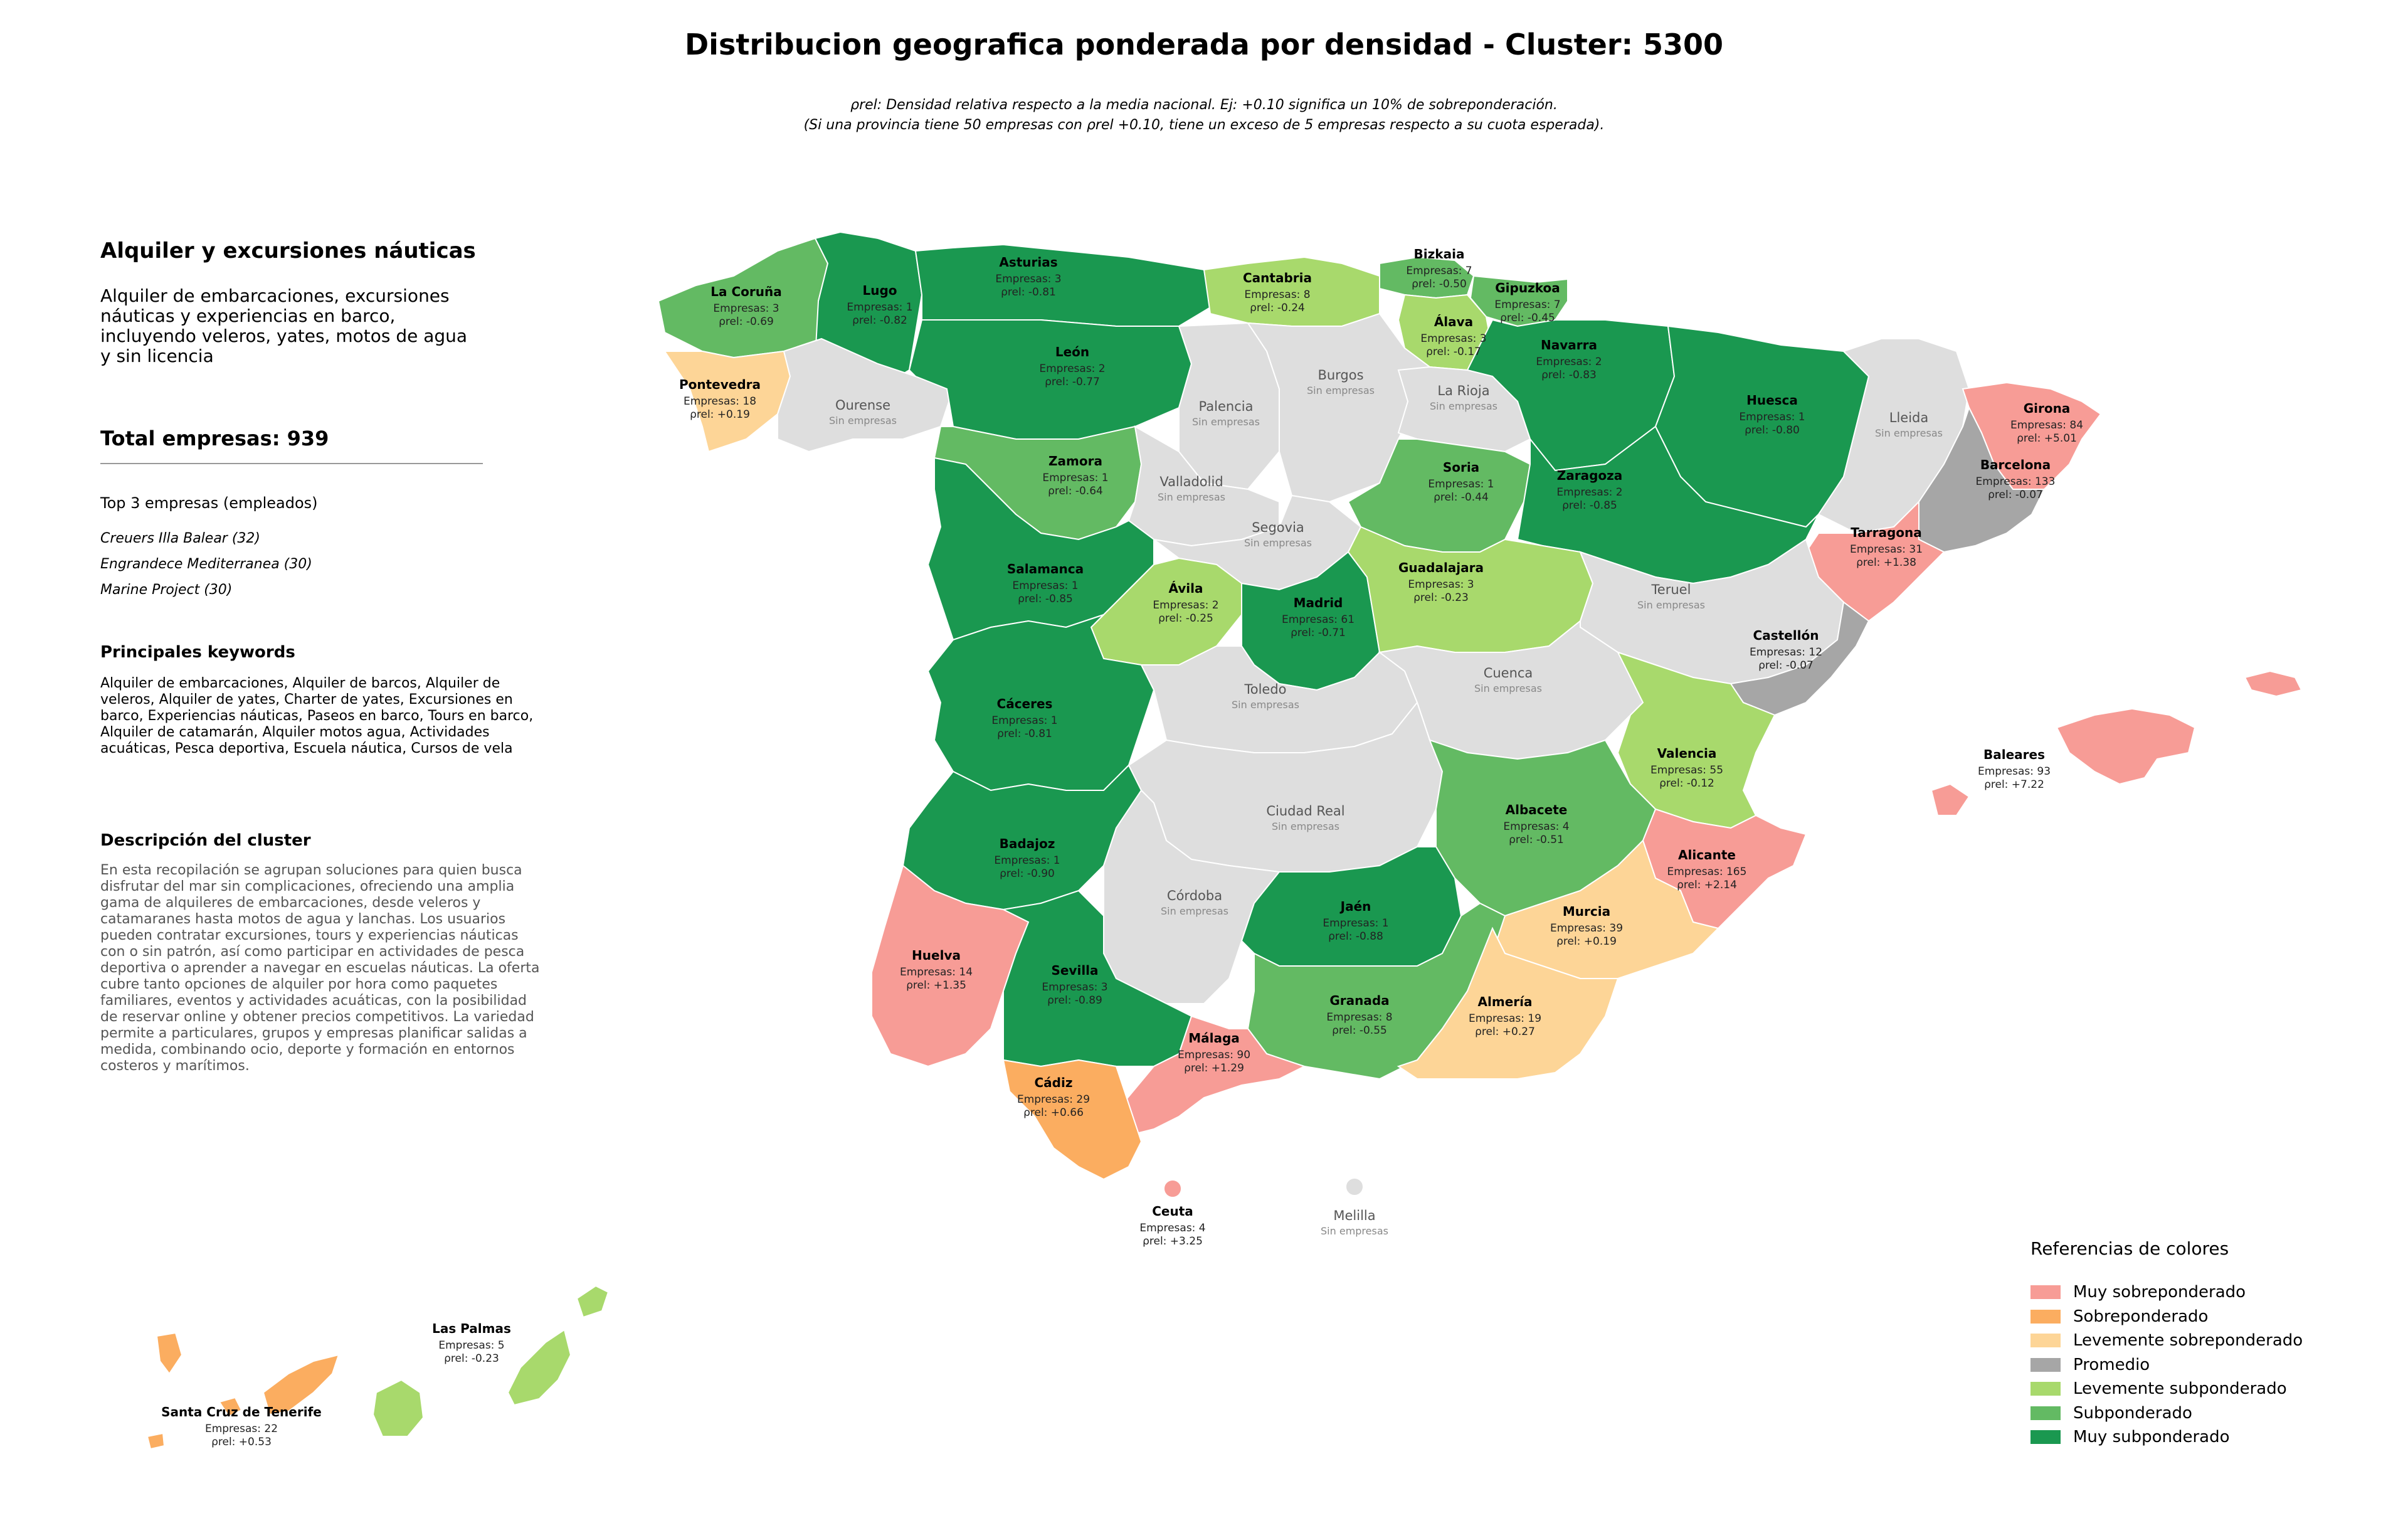 This screenshot has height=1528, width=2408. I want to click on province-rho-label: ρrel: -0.55, so click(1359, 1030).